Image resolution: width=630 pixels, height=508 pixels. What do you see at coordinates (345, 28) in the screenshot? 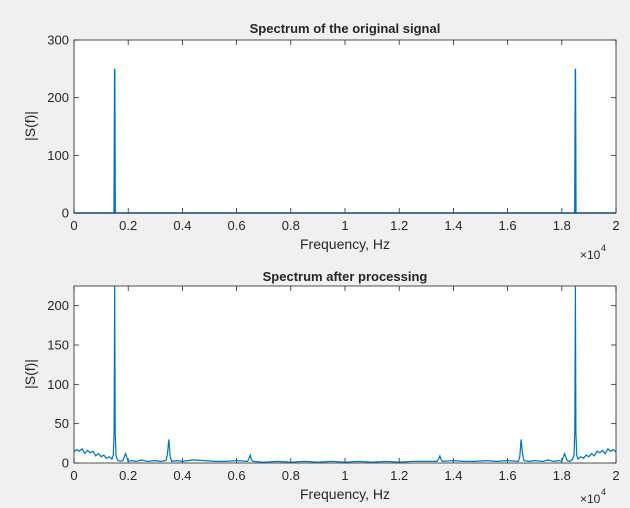
I see `chart-title: Spectrum of the original signal` at bounding box center [345, 28].